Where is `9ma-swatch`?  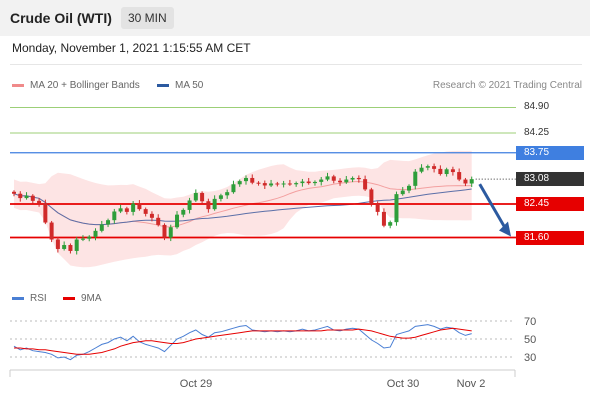
9ma-swatch is located at coordinates (69, 298).